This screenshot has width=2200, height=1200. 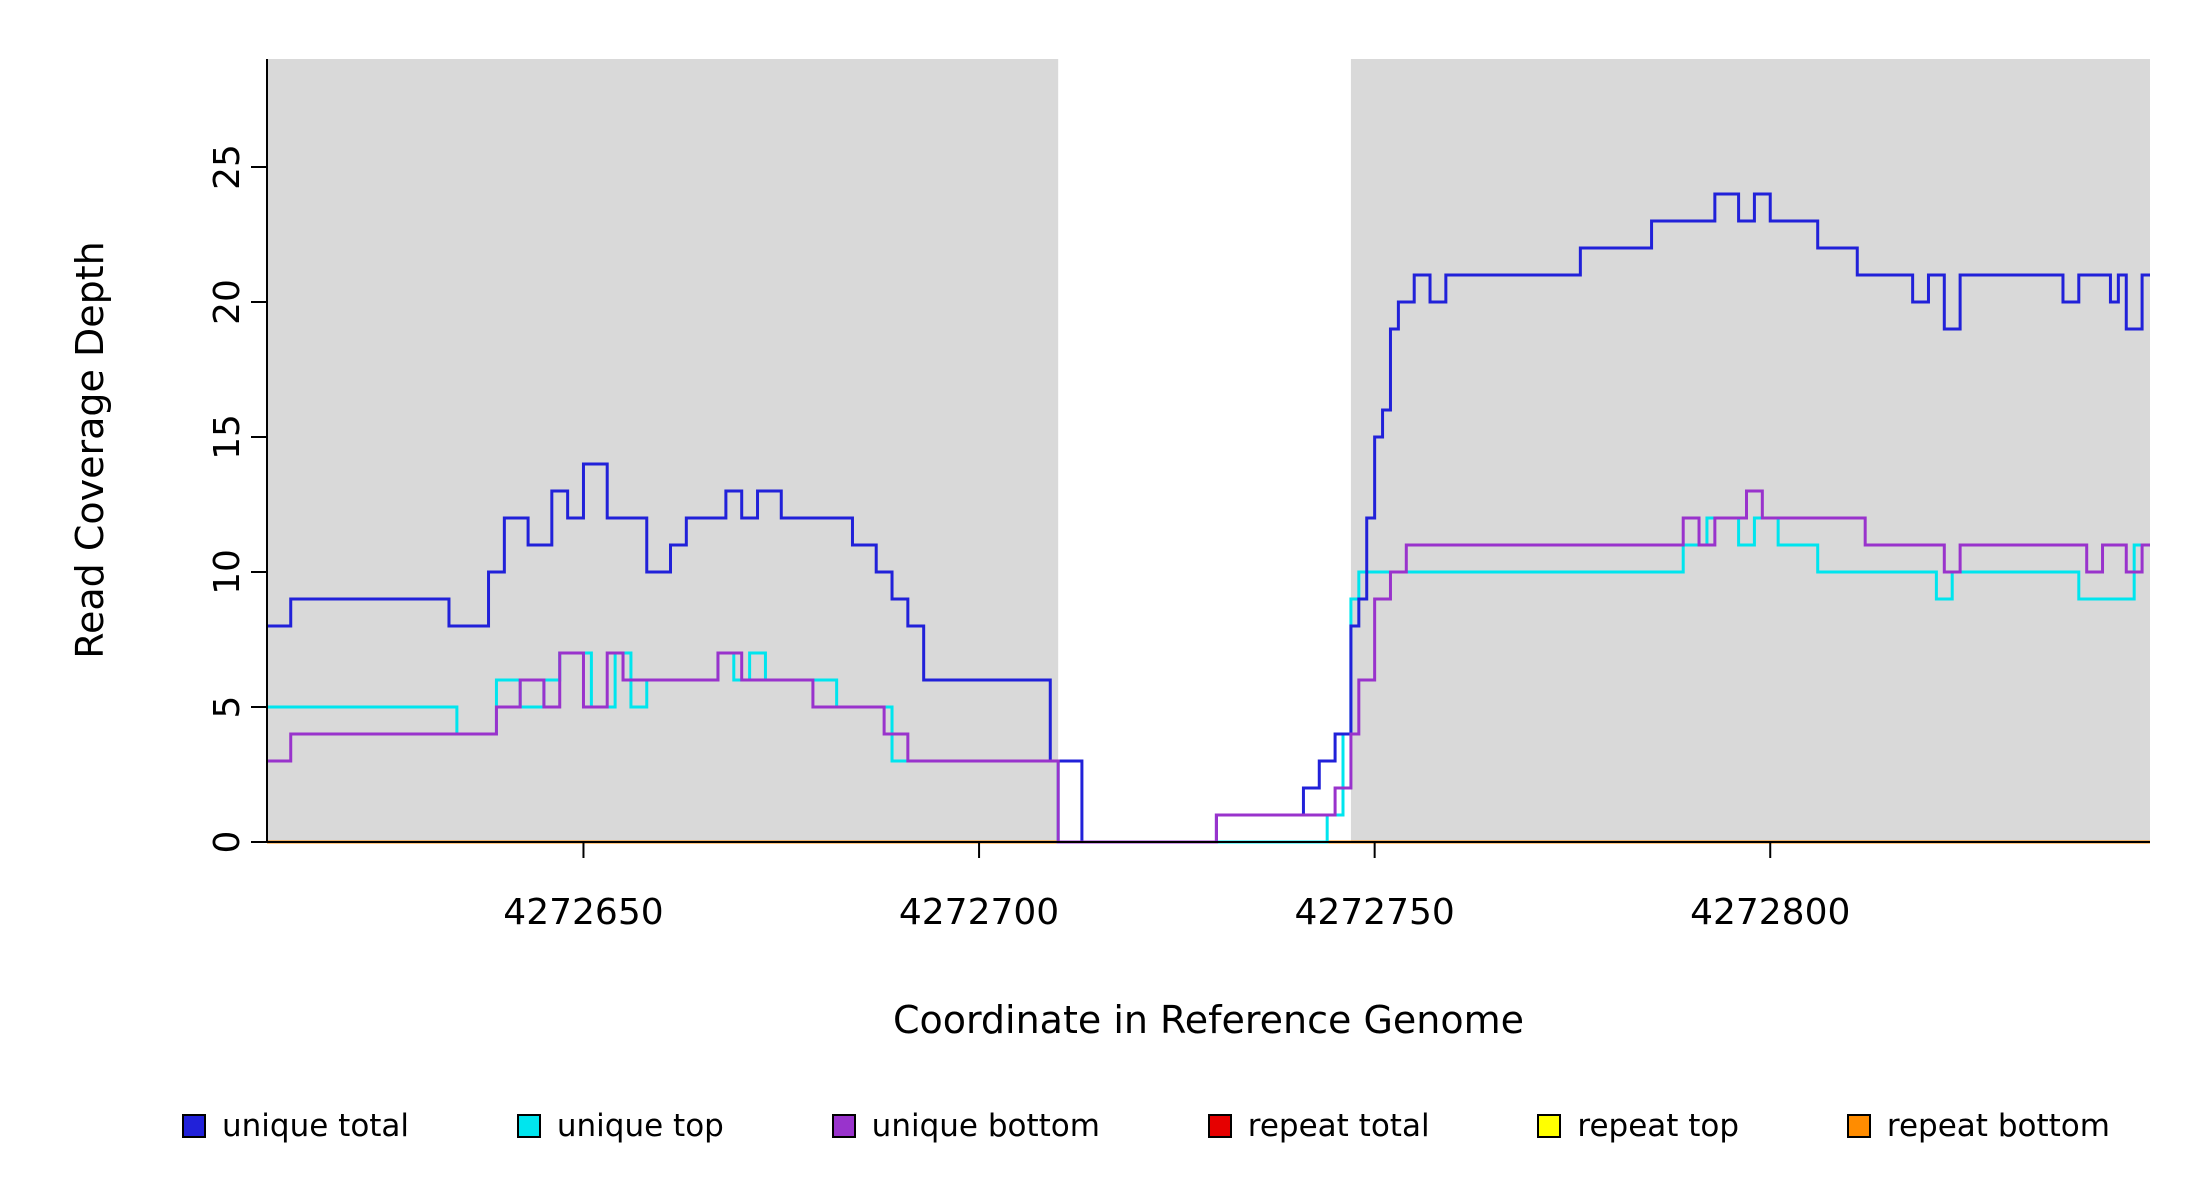 I want to click on x-tick-label: 4272750, so click(x=1374, y=912).